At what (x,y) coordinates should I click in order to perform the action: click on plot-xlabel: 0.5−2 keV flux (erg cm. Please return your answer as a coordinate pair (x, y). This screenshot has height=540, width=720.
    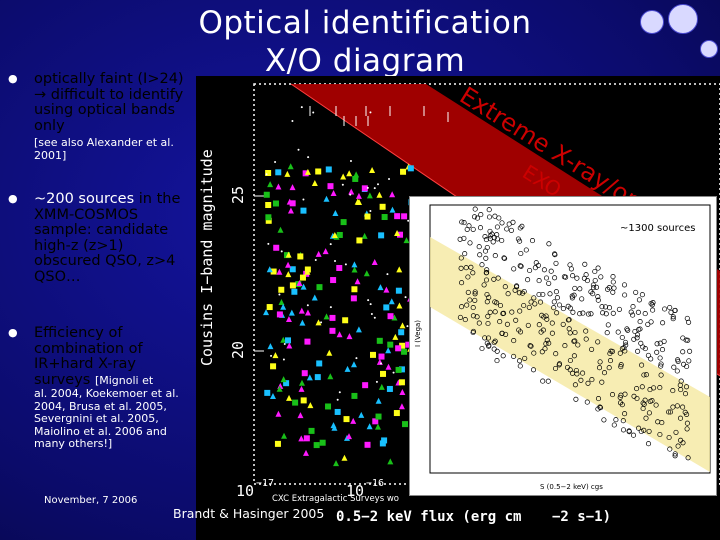
    Looking at the image, I should click on (428, 517).